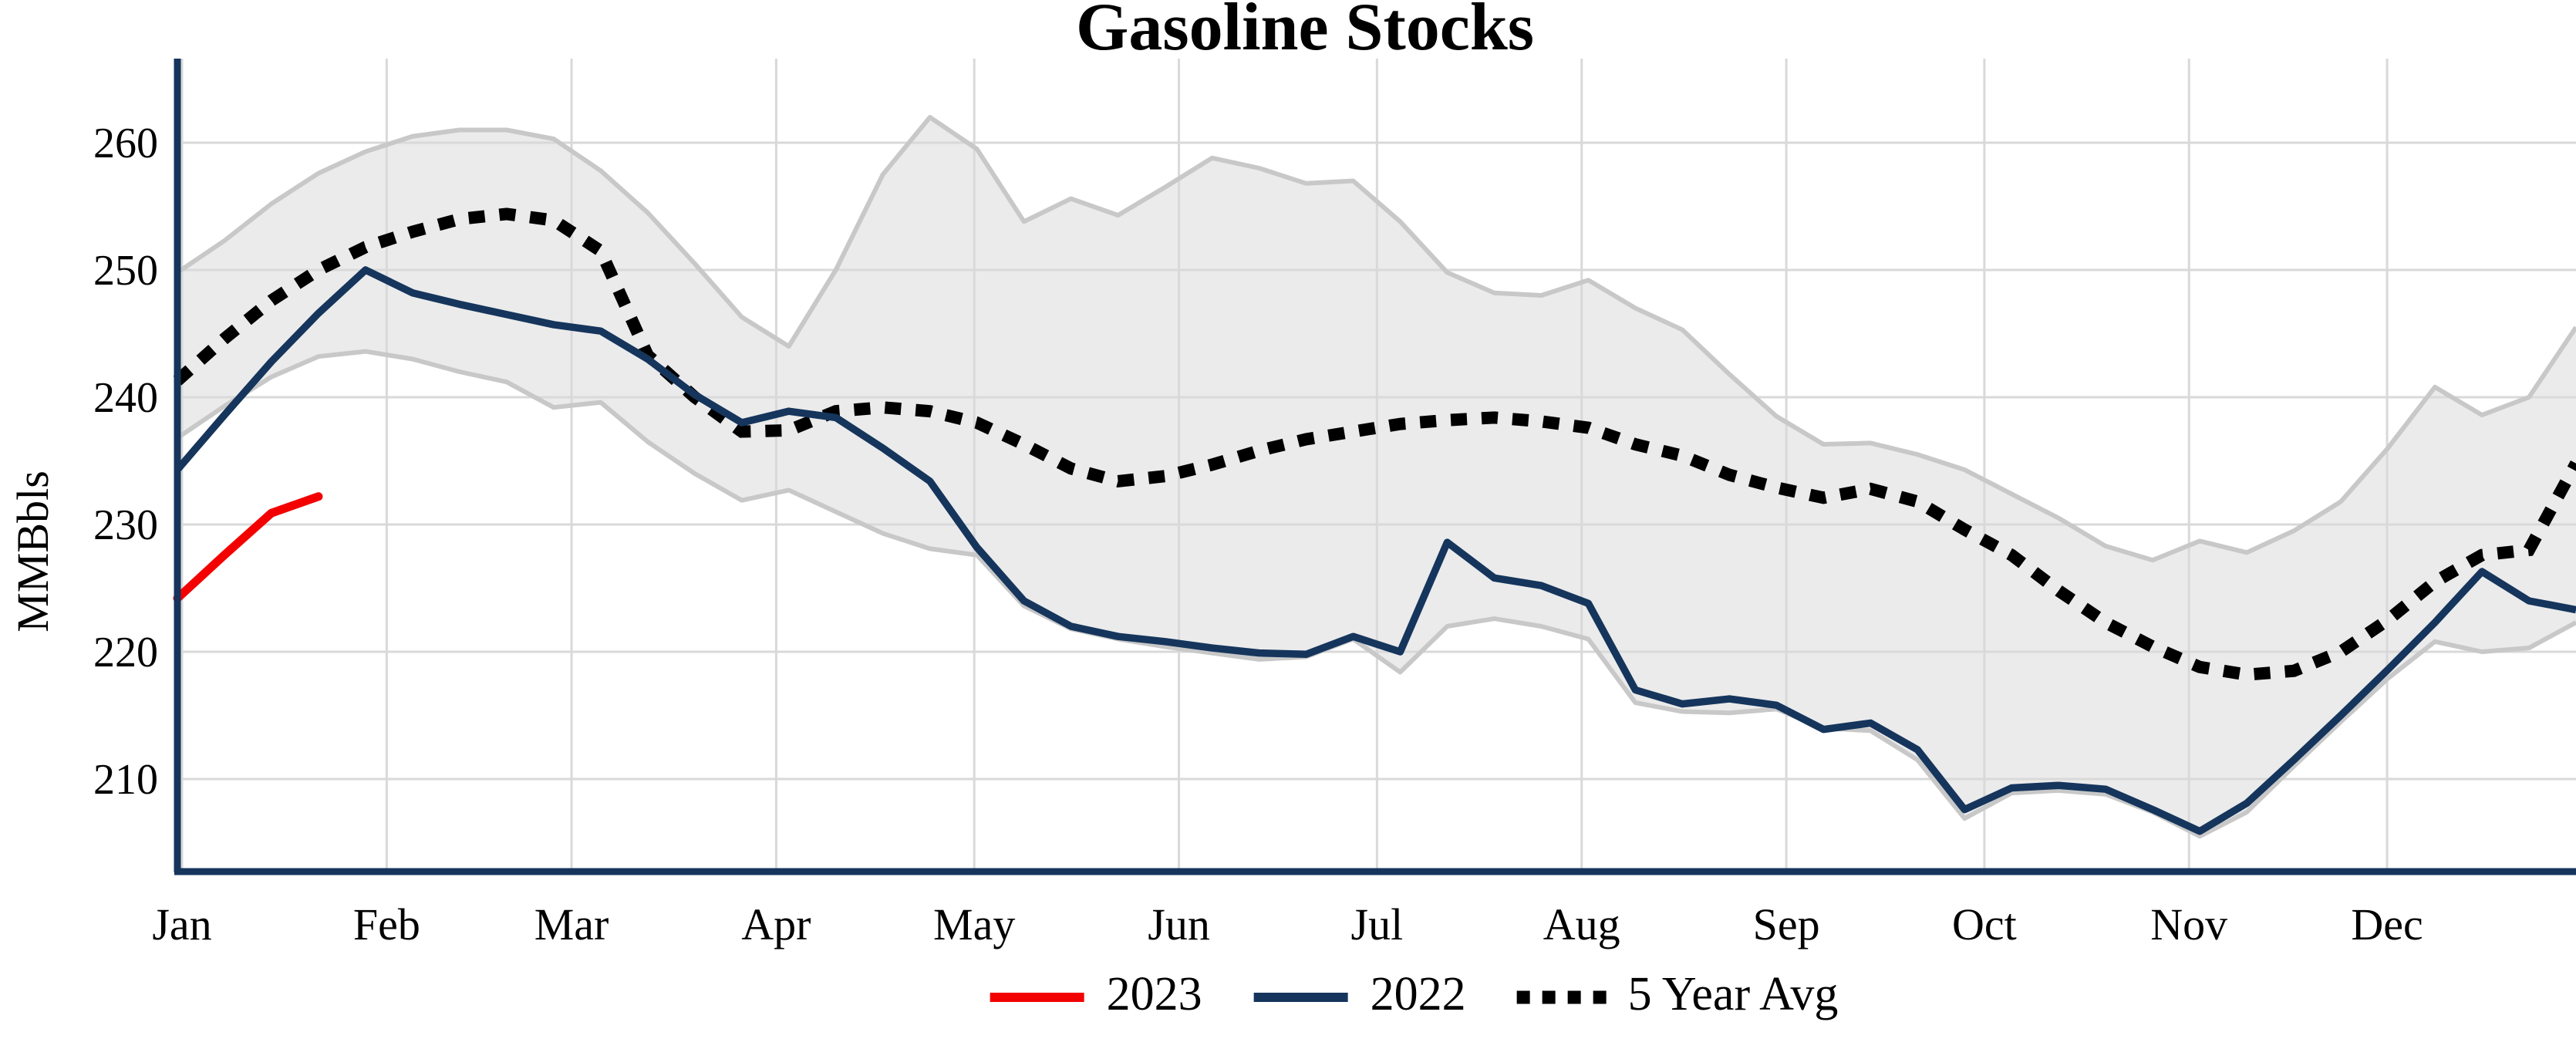 The height and width of the screenshot is (1049, 2576). I want to click on x-month-label: Sep, so click(1786, 924).